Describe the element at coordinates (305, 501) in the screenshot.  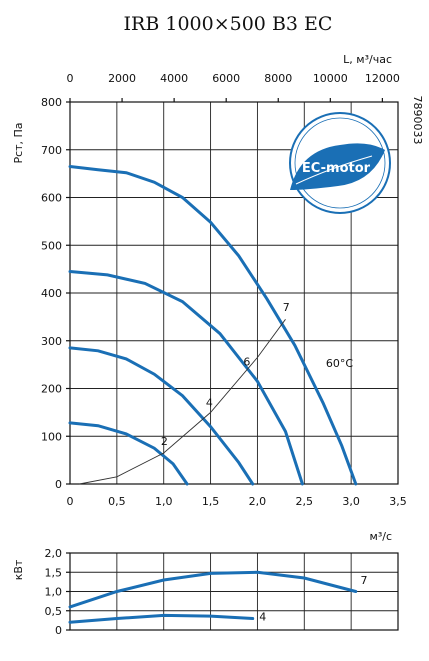
I see `x-tick-label: 2,5` at that location.